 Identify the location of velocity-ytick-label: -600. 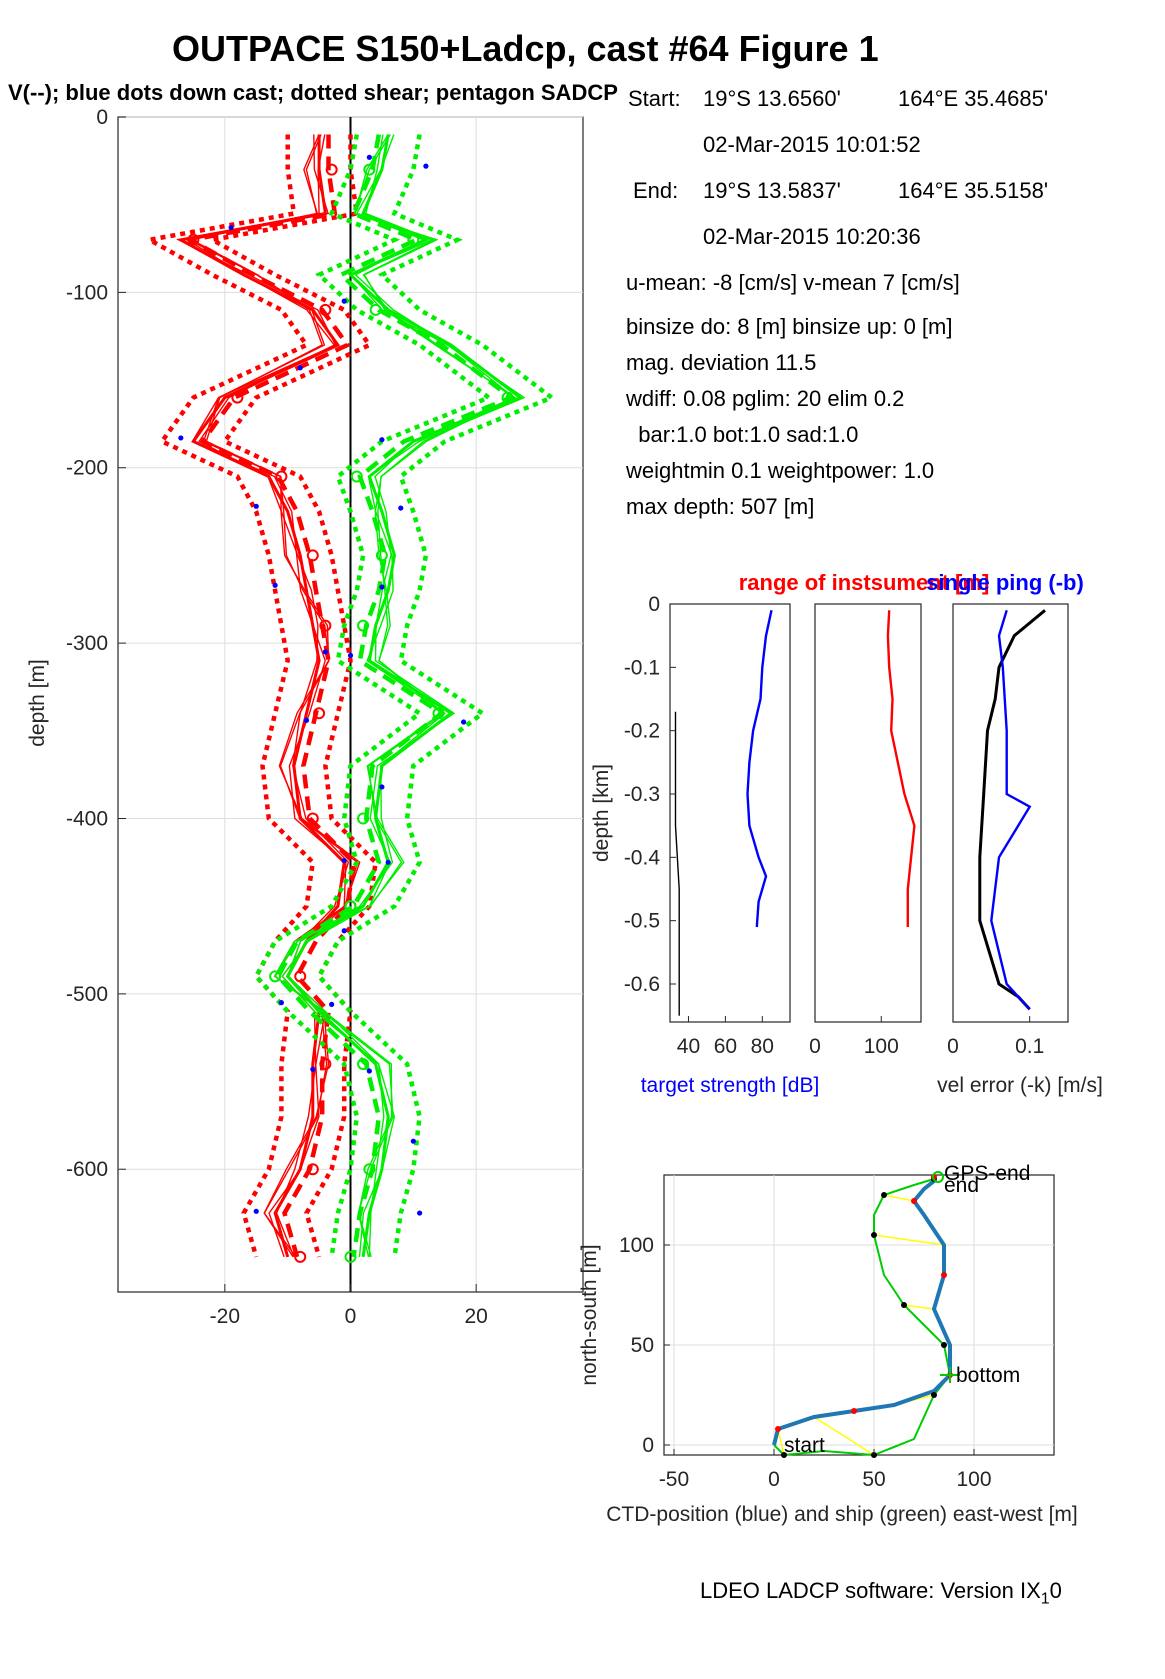
(87, 1169).